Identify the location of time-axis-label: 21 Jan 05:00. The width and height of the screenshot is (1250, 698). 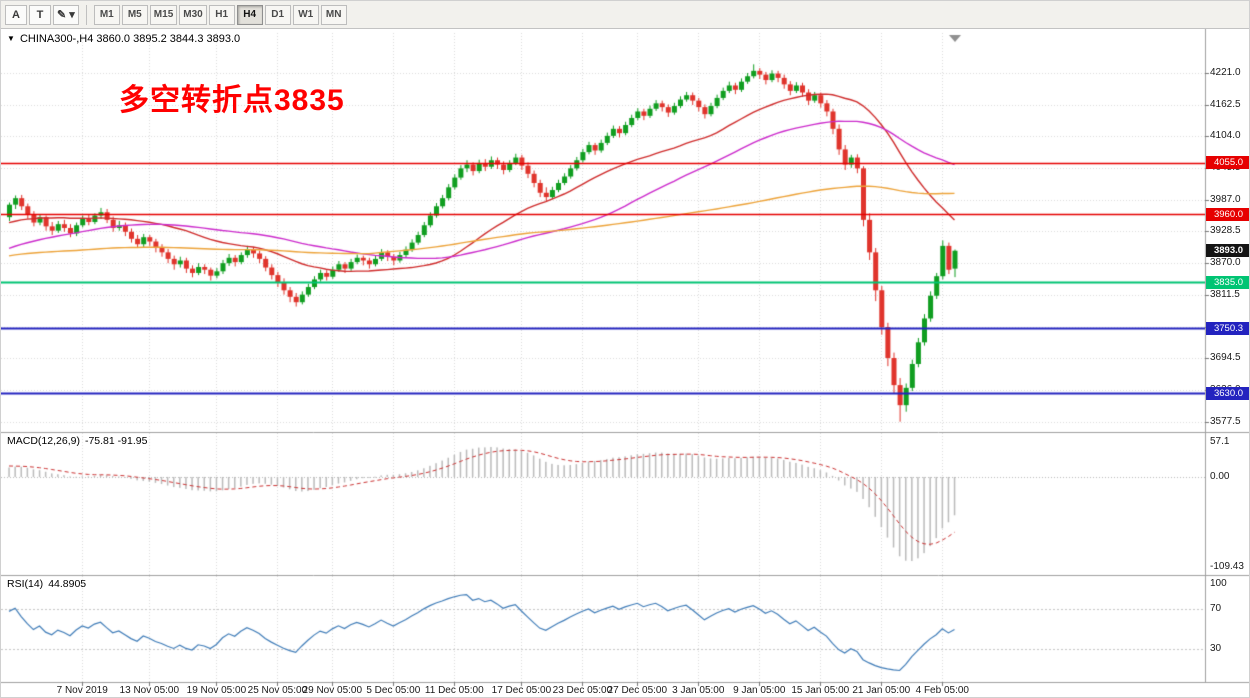
(881, 690).